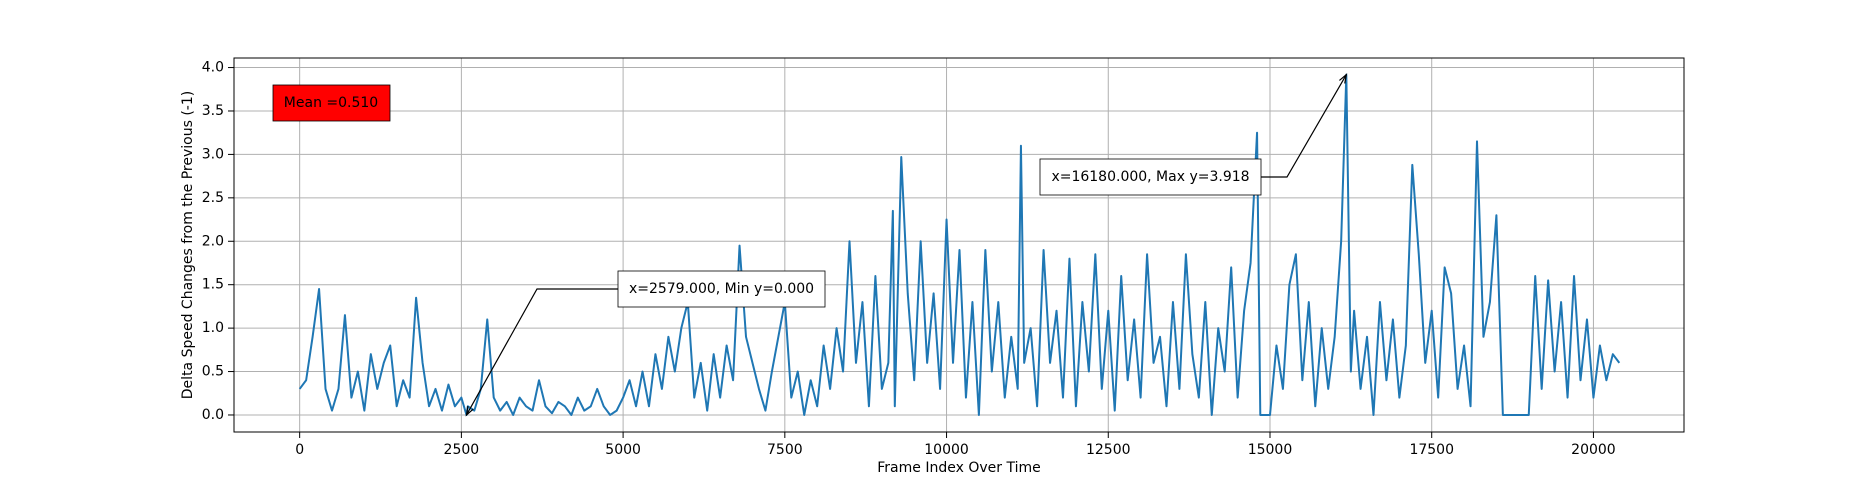  I want to click on y-tick-label: 4.0, so click(213, 68).